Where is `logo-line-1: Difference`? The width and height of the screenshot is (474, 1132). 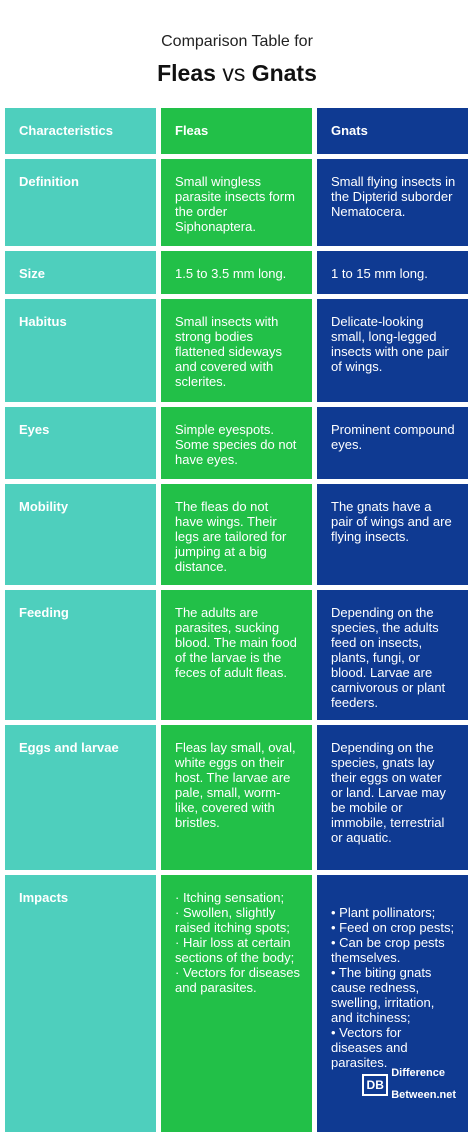
logo-line-1: Difference is located at coordinates (418, 1073).